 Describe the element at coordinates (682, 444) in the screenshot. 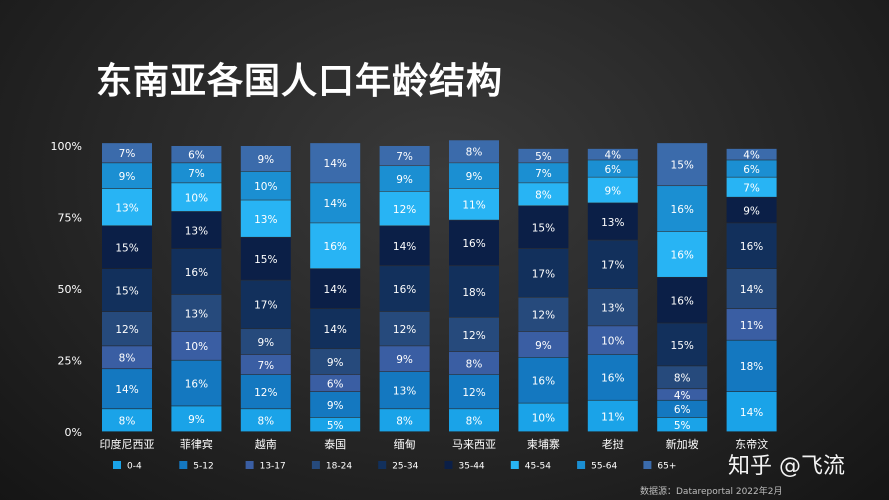

I see `x-tick-label: 新加坡` at that location.